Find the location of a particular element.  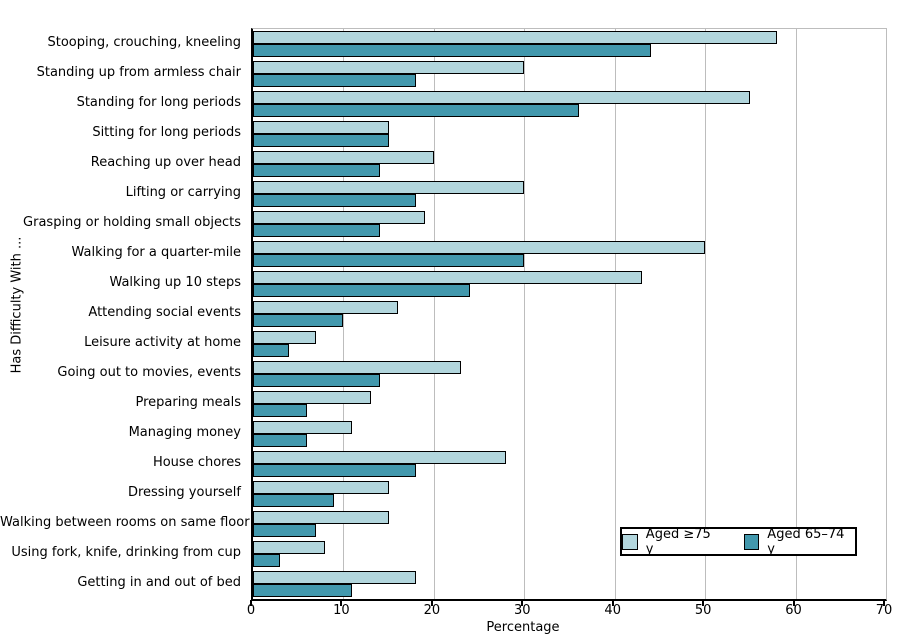

category-label: House chores is located at coordinates (196, 462).